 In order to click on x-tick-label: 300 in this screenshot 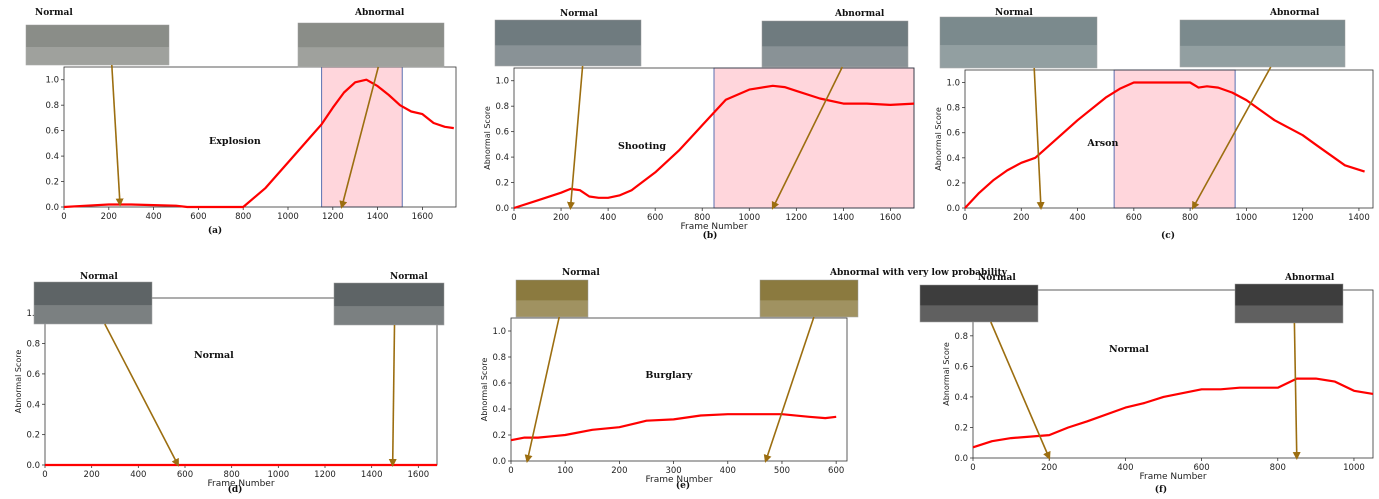, I will do `click(673, 471)`.